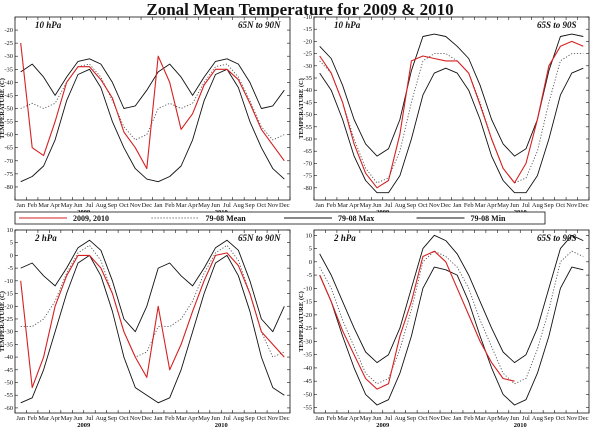 This screenshot has height=428, width=600. Describe the element at coordinates (347, 25) in the screenshot. I see `pressure-level-label: 10 hPa` at that location.